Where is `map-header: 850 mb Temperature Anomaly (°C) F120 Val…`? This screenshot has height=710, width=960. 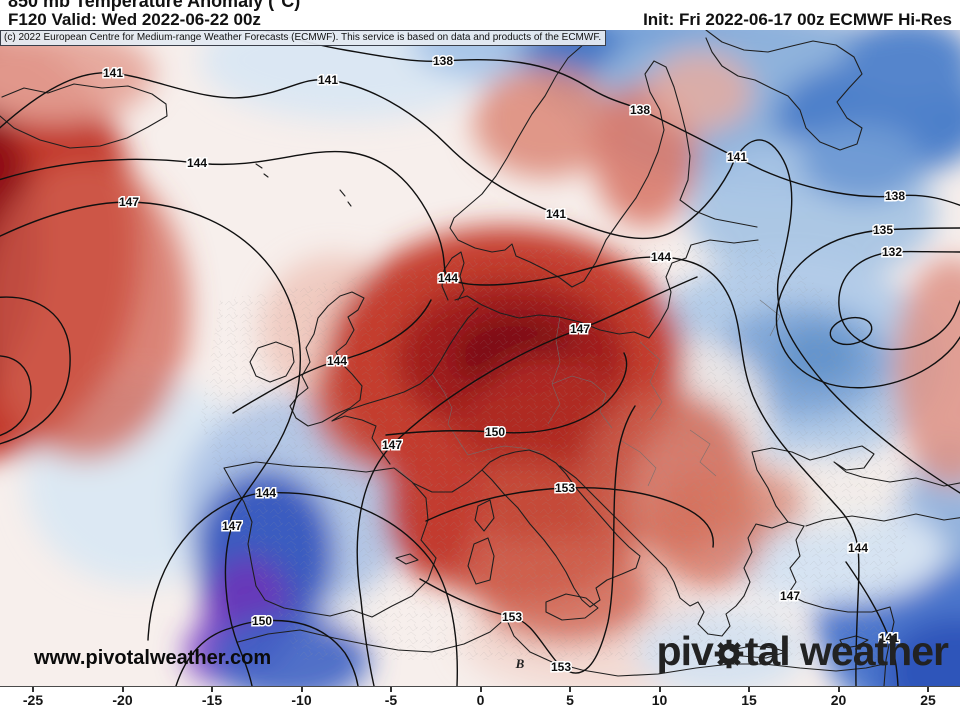
map-header: 850 mb Temperature Anomaly (°C) F120 Val… is located at coordinates (480, 15).